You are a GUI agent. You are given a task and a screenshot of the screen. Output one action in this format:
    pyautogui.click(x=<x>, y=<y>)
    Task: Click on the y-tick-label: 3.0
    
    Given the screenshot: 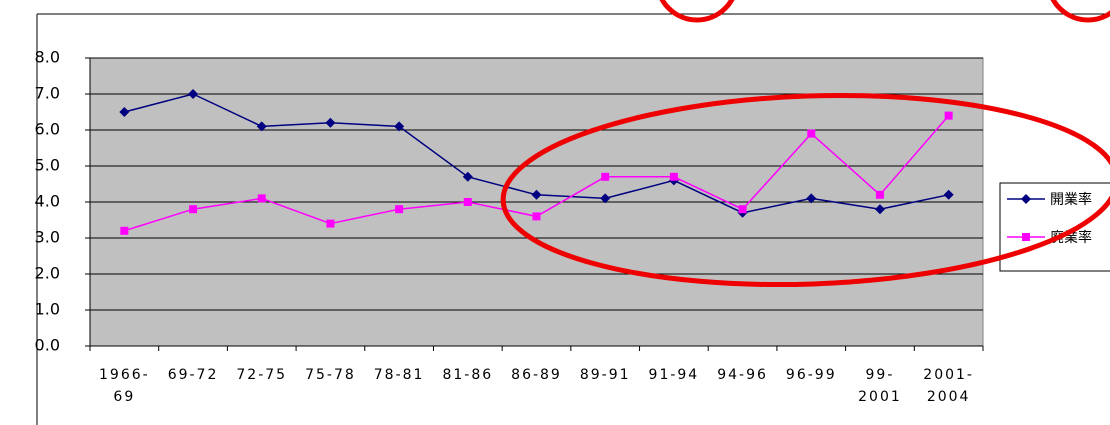 What is the action you would take?
    pyautogui.click(x=47, y=237)
    